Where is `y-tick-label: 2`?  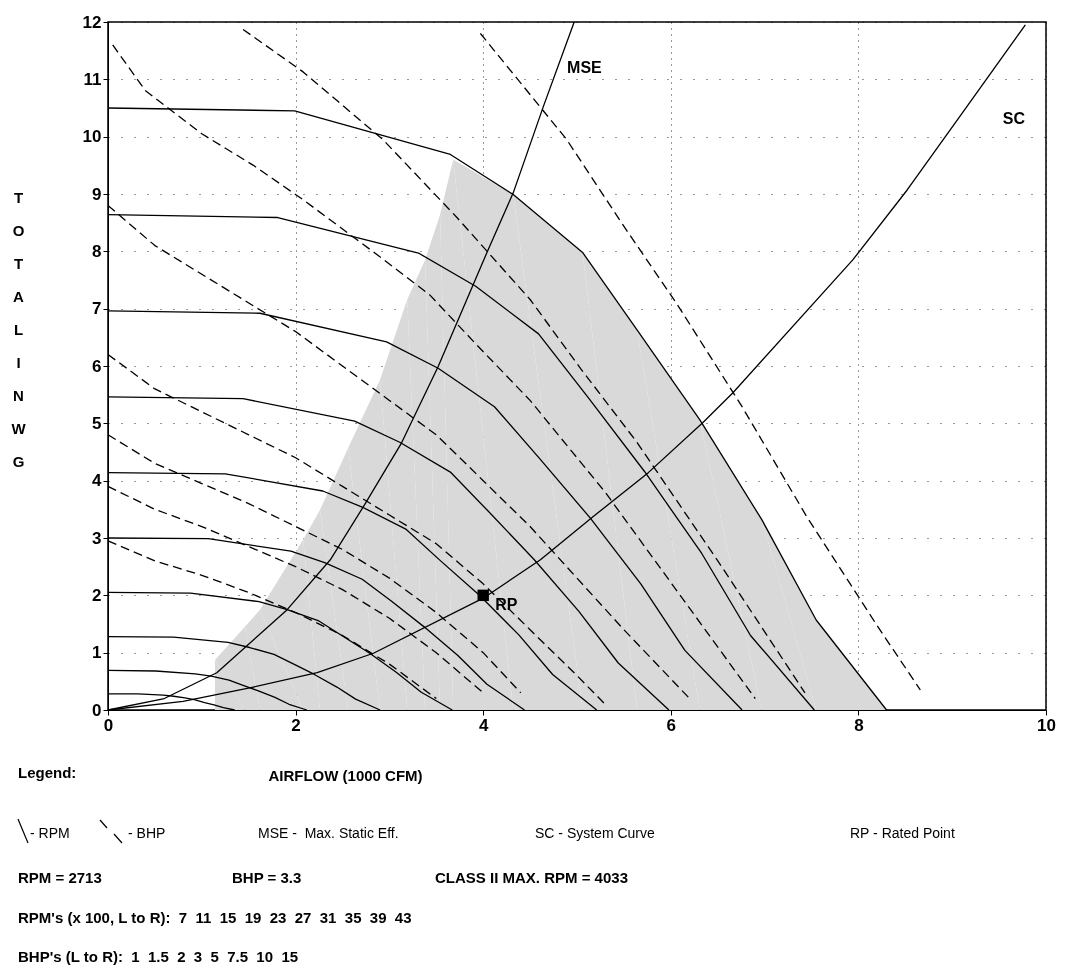 y-tick-label: 2 is located at coordinates (97, 595).